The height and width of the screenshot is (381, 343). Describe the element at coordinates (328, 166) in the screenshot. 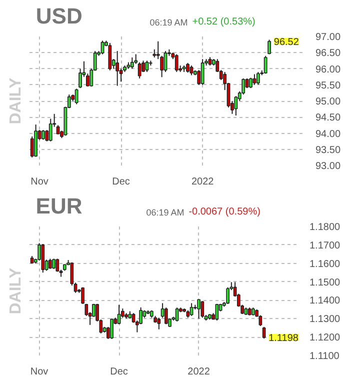

I see `y-tick-label: 93.00` at that location.